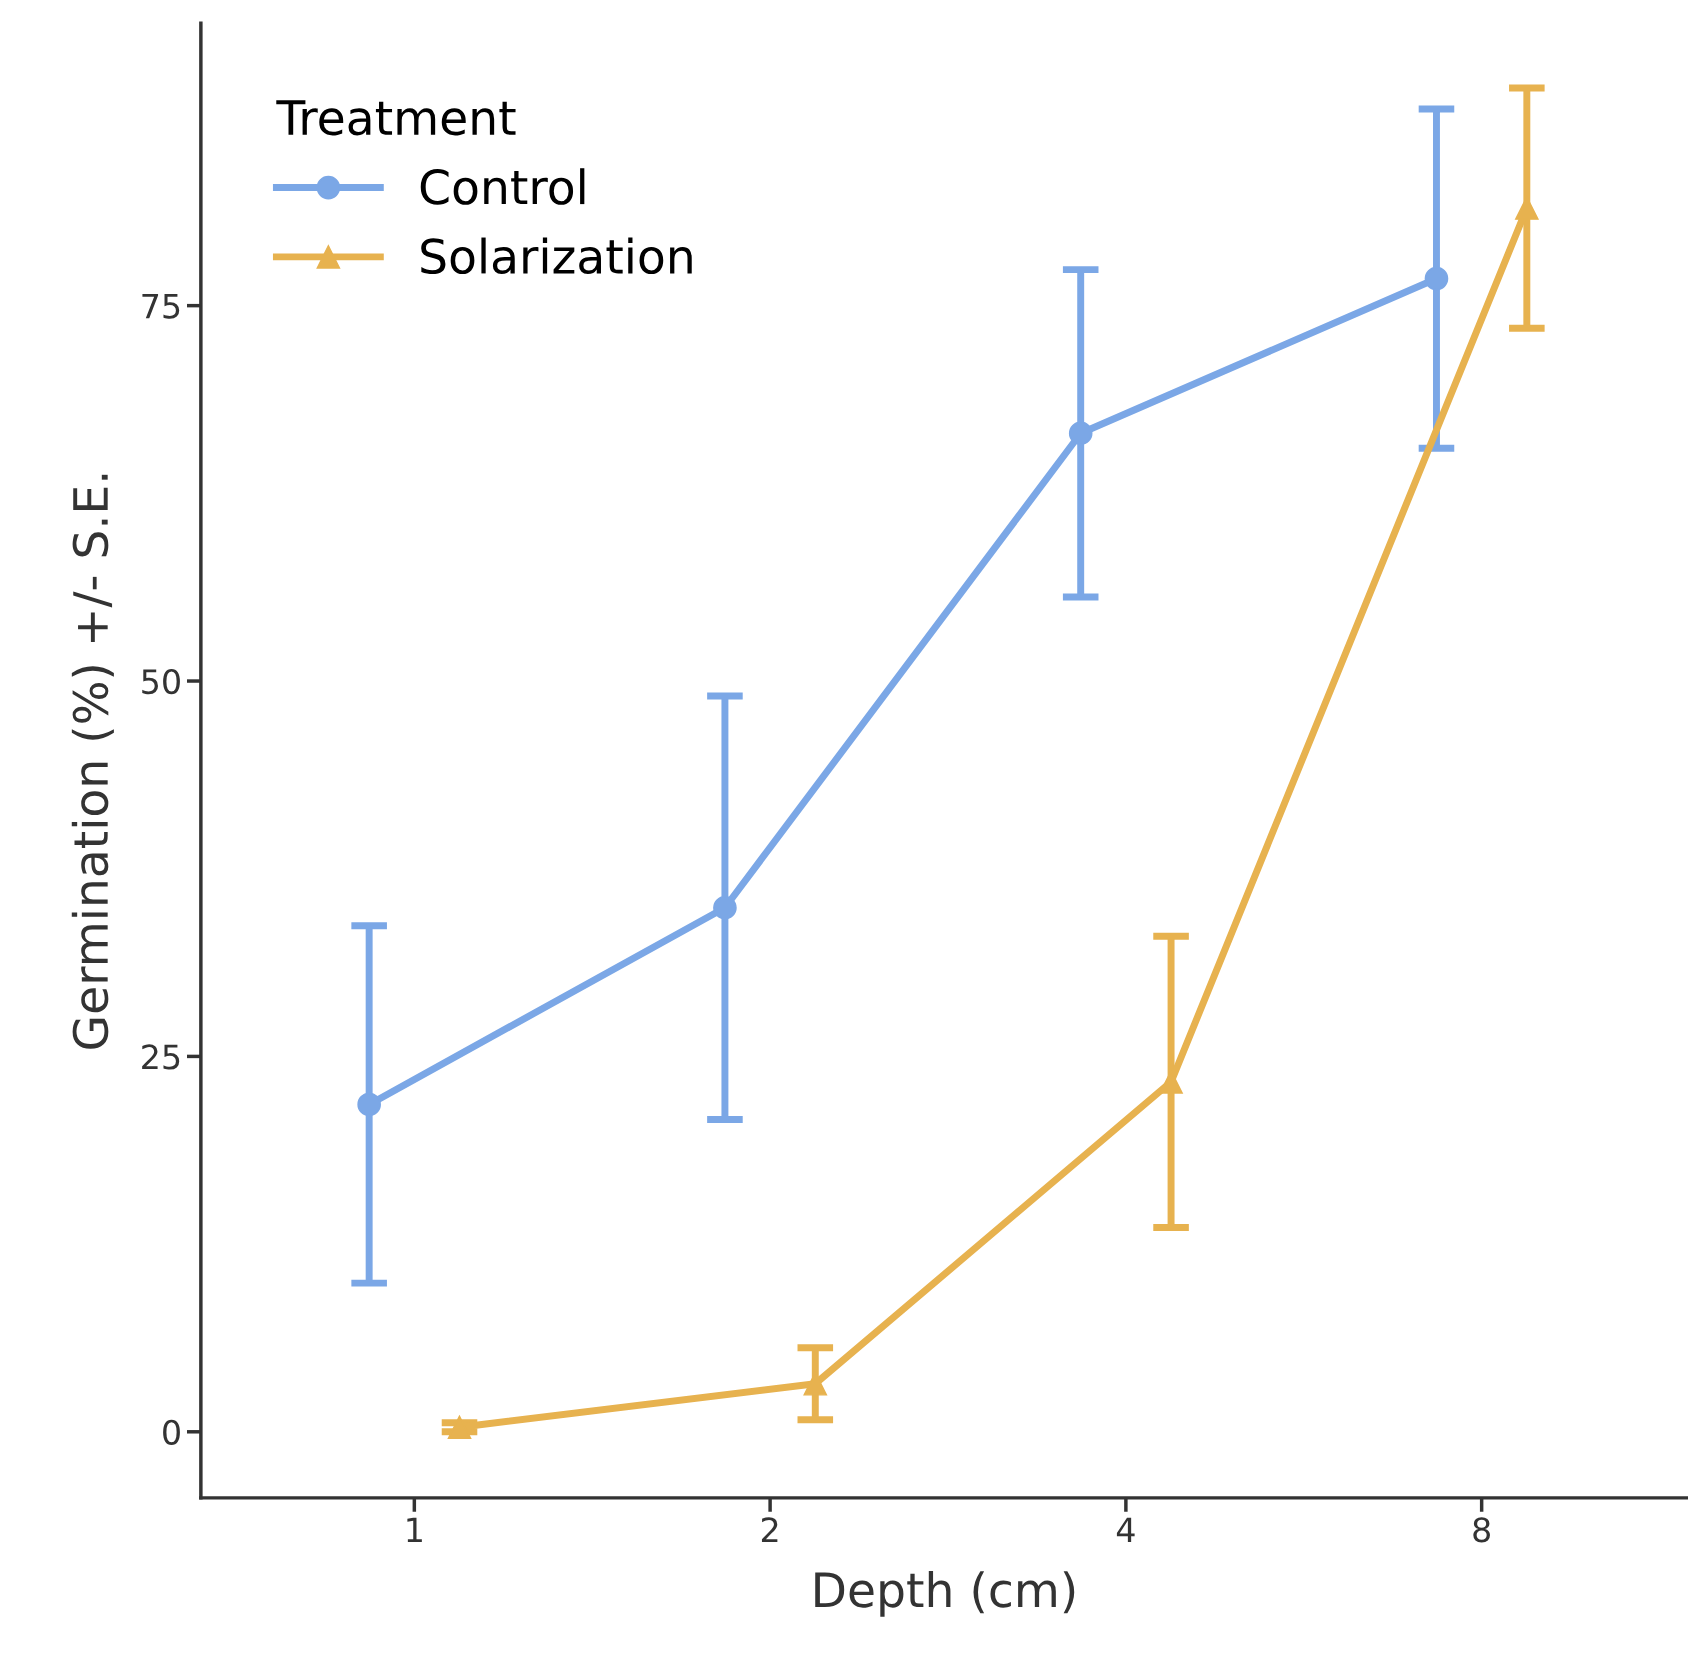  What do you see at coordinates (414, 1529) in the screenshot?
I see `x-tick-label: 1` at bounding box center [414, 1529].